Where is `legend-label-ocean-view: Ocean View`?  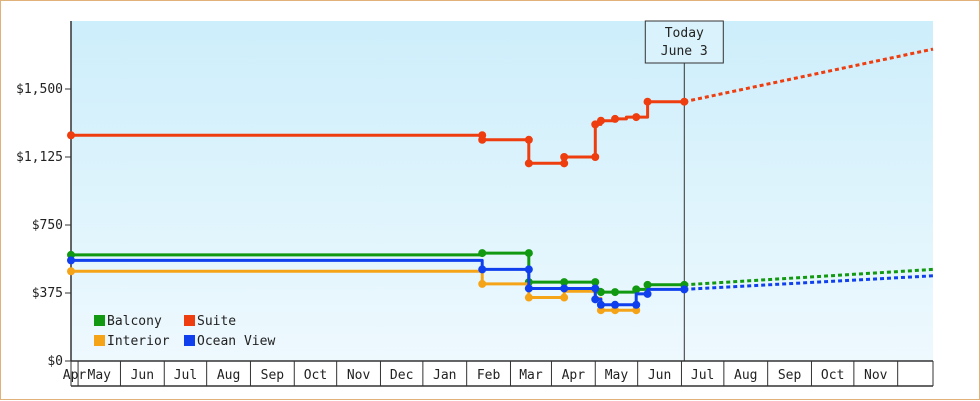
legend-label-ocean-view: Ocean View is located at coordinates (236, 341).